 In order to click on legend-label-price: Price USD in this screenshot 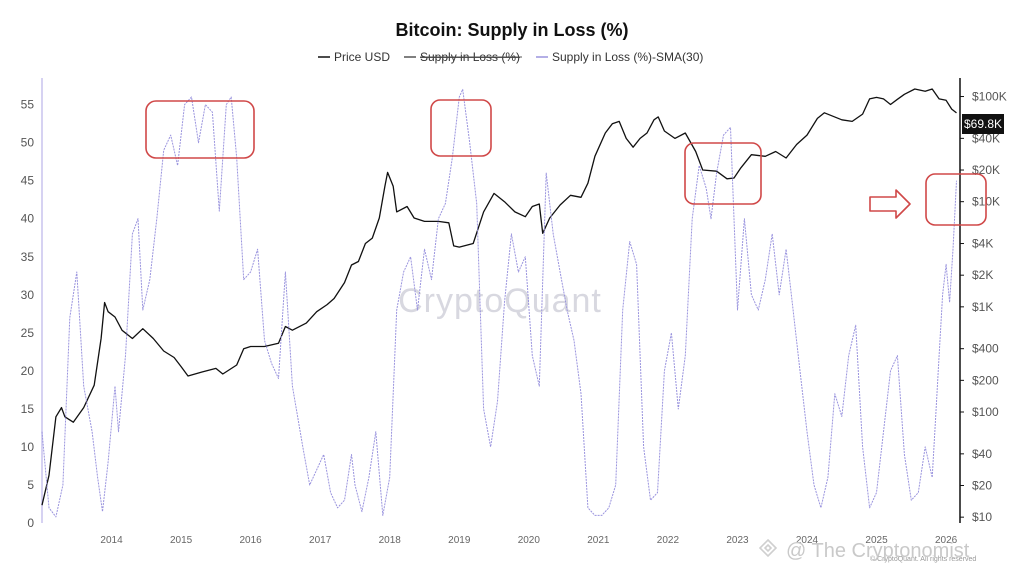, I will do `click(362, 57)`.